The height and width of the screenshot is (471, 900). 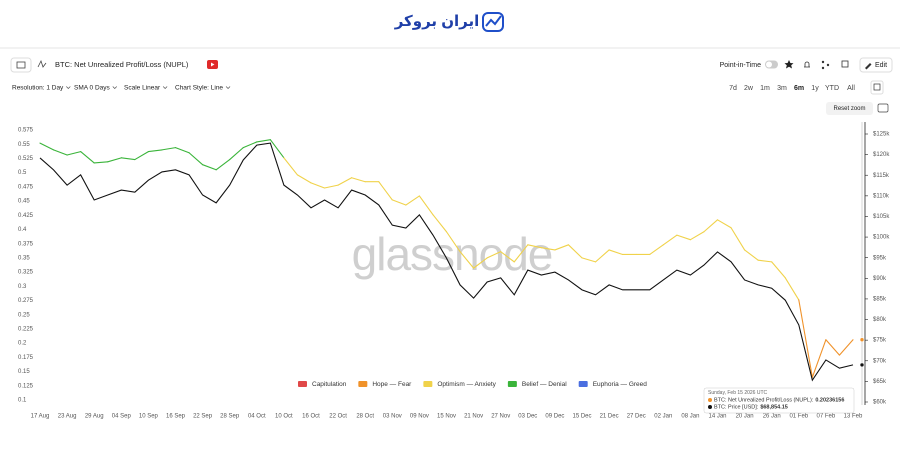 I want to click on toggle-knob, so click(x=769, y=64).